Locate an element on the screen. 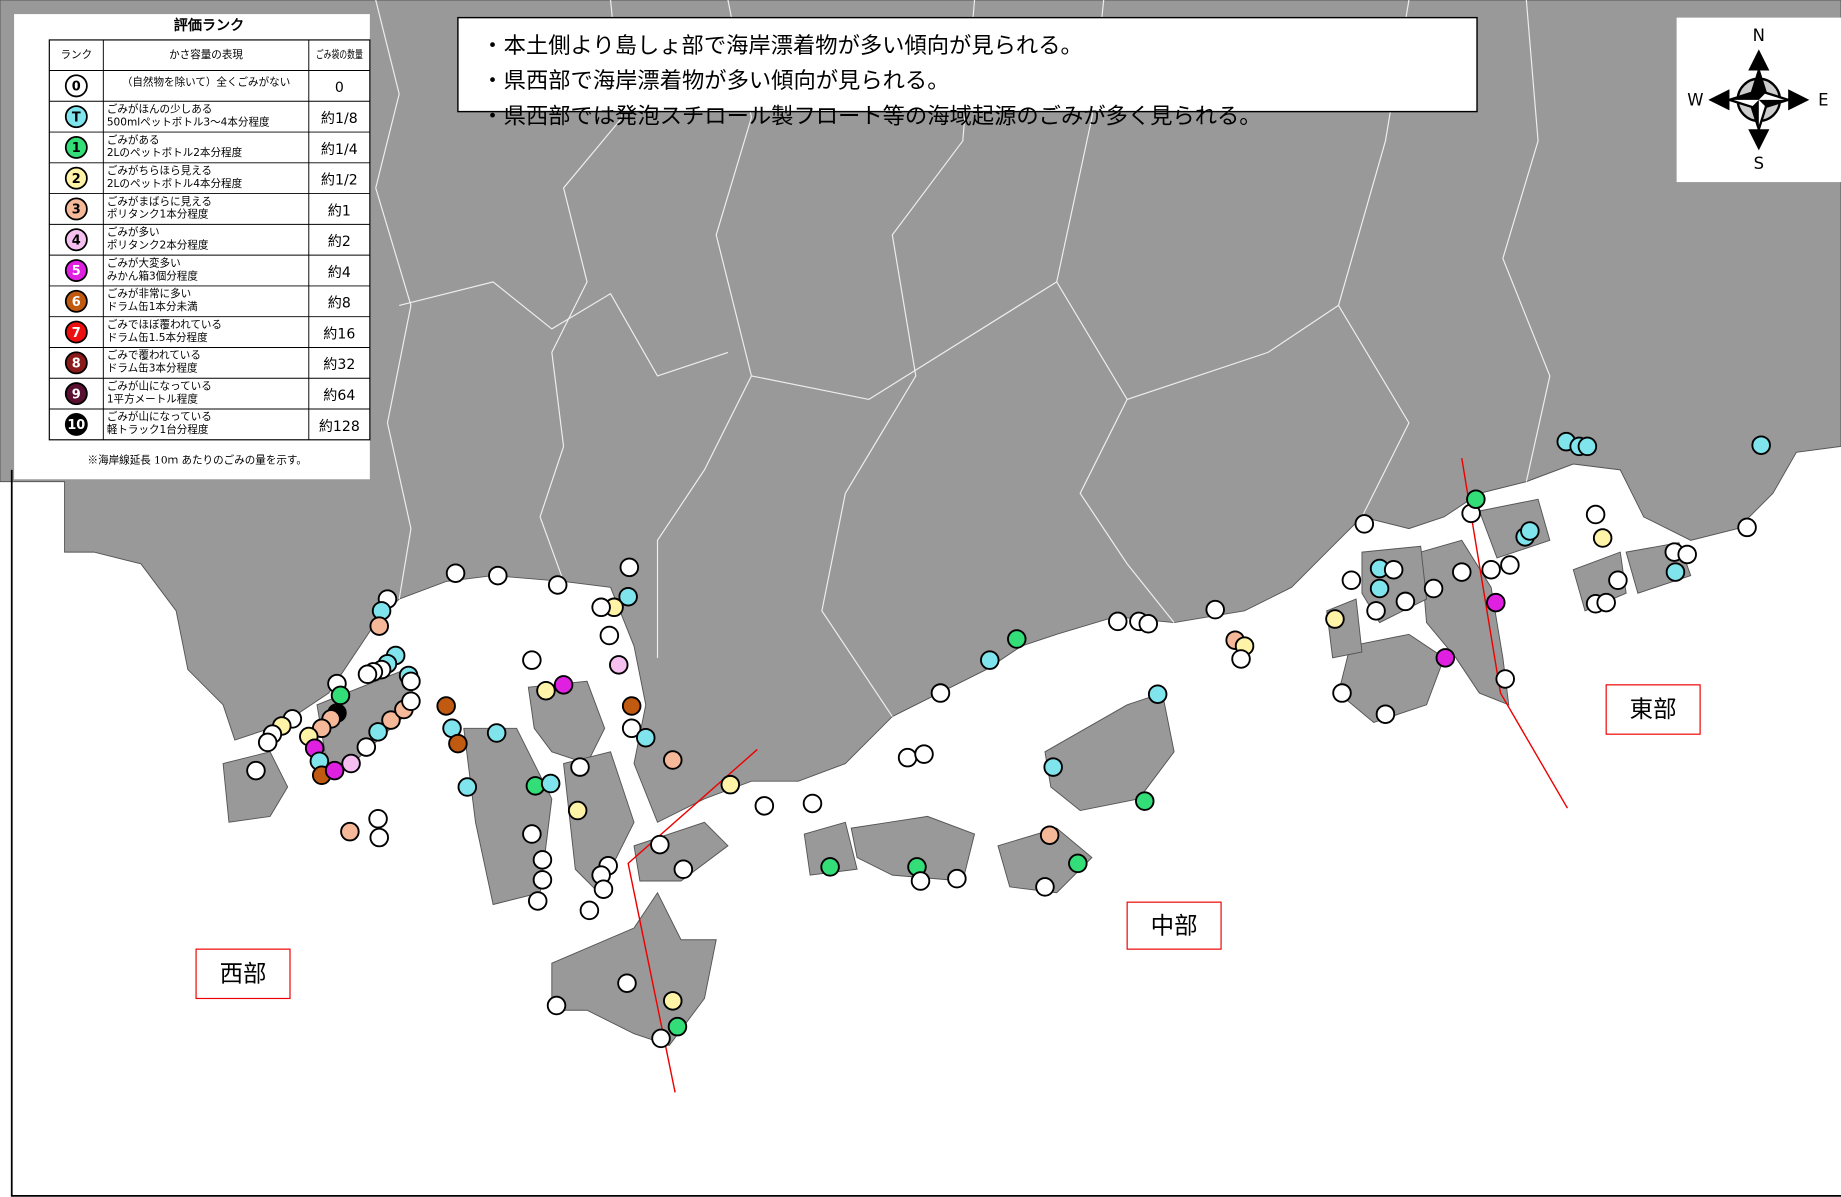  rank-amount: 約4 is located at coordinates (339, 273).